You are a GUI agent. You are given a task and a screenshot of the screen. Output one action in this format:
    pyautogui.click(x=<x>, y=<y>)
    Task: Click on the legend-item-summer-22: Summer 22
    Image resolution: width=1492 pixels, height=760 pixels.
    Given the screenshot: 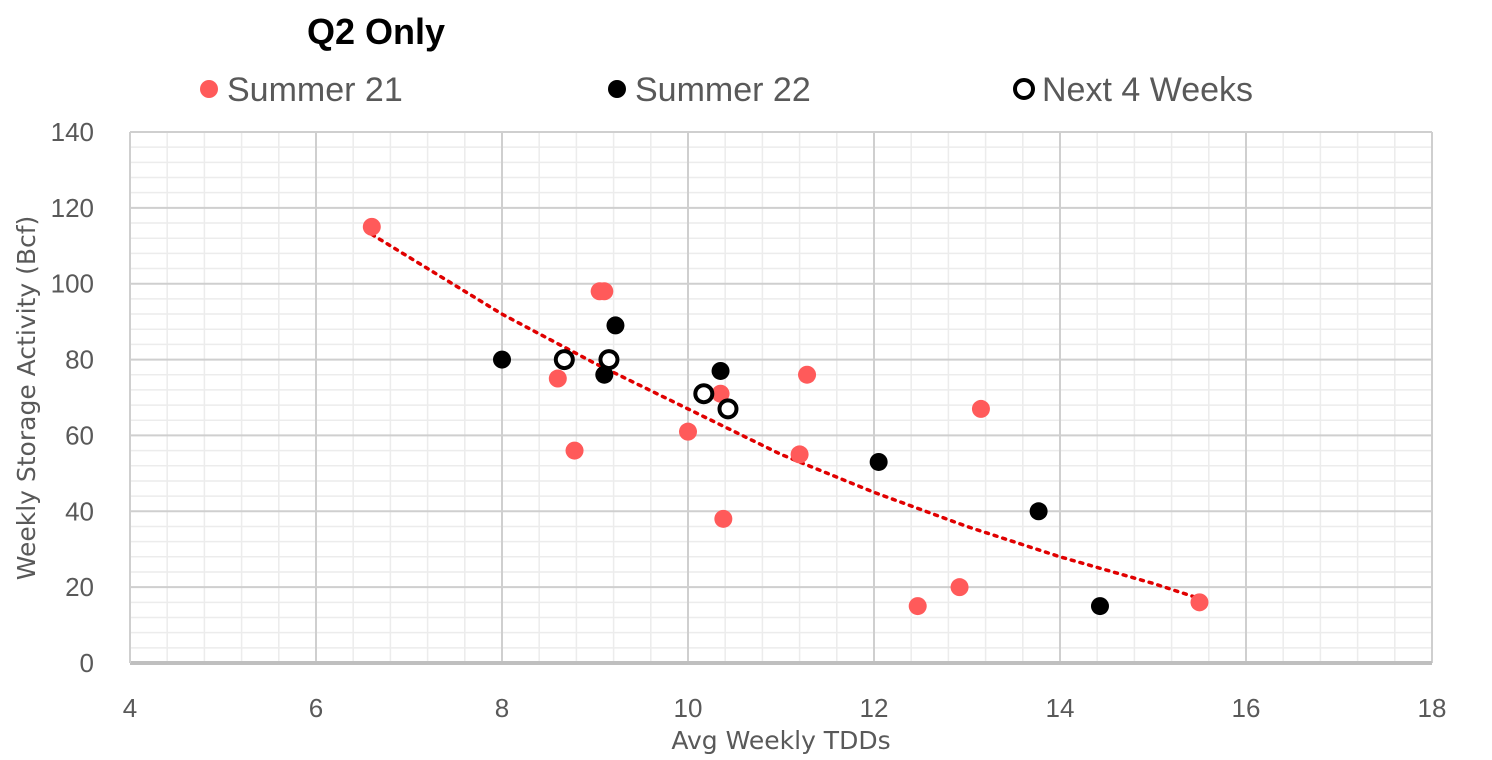 What is the action you would take?
    pyautogui.click(x=709, y=90)
    